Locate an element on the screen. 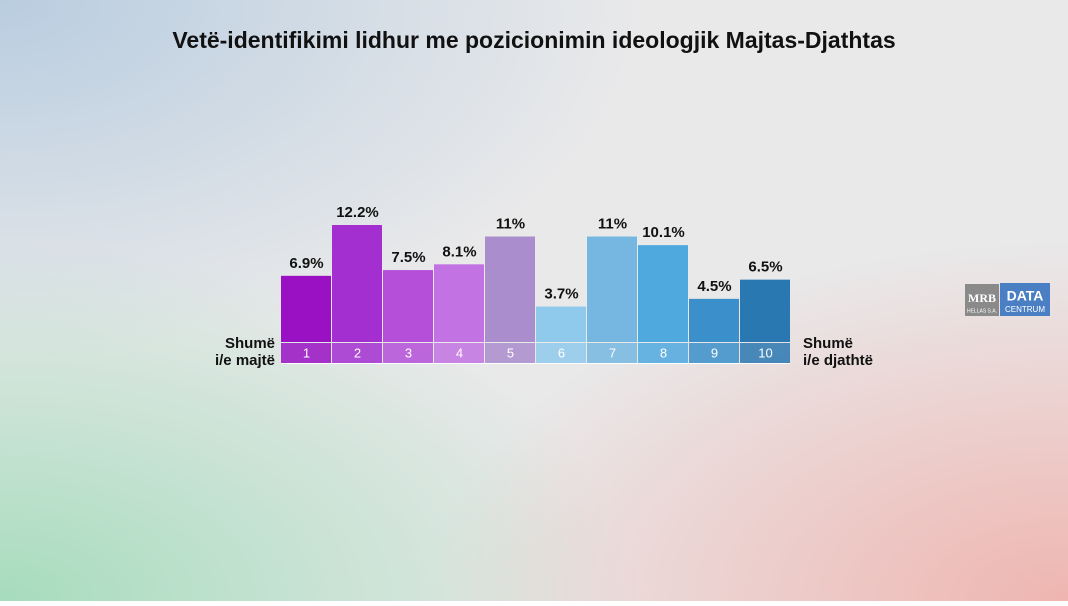  logo-text: MRB is located at coordinates (982, 298).